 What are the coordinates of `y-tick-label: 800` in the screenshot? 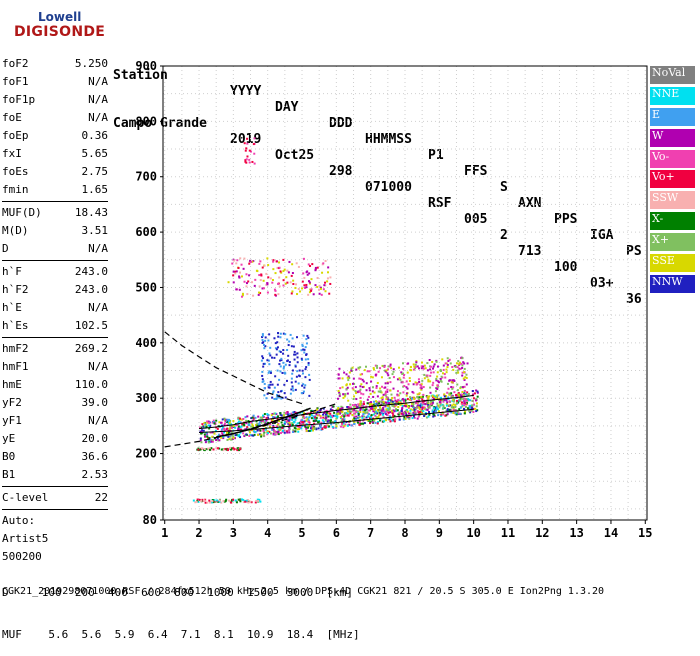 It's located at (146, 121).